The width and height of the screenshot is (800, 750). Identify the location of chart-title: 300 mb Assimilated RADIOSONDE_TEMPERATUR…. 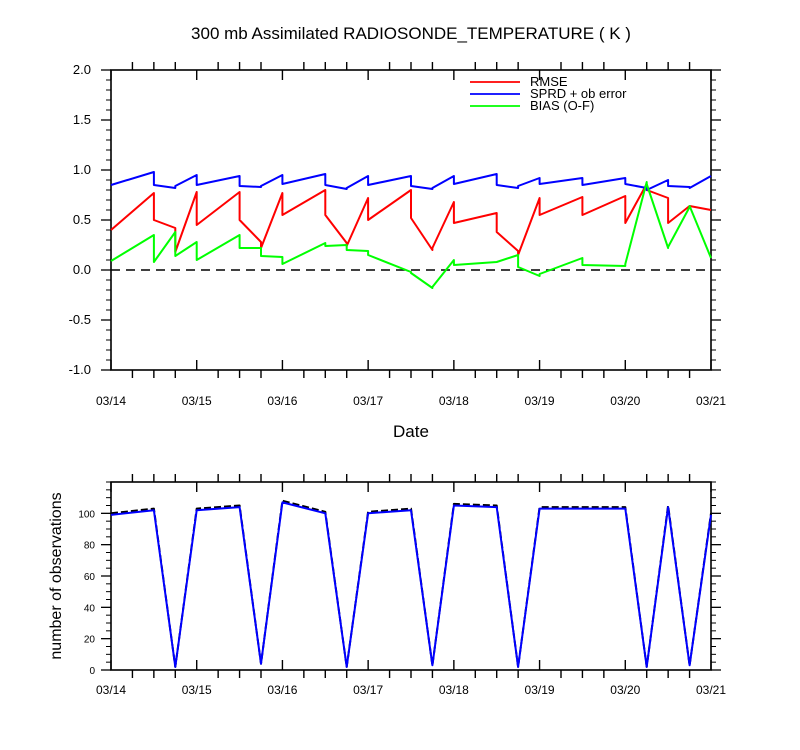
(411, 33).